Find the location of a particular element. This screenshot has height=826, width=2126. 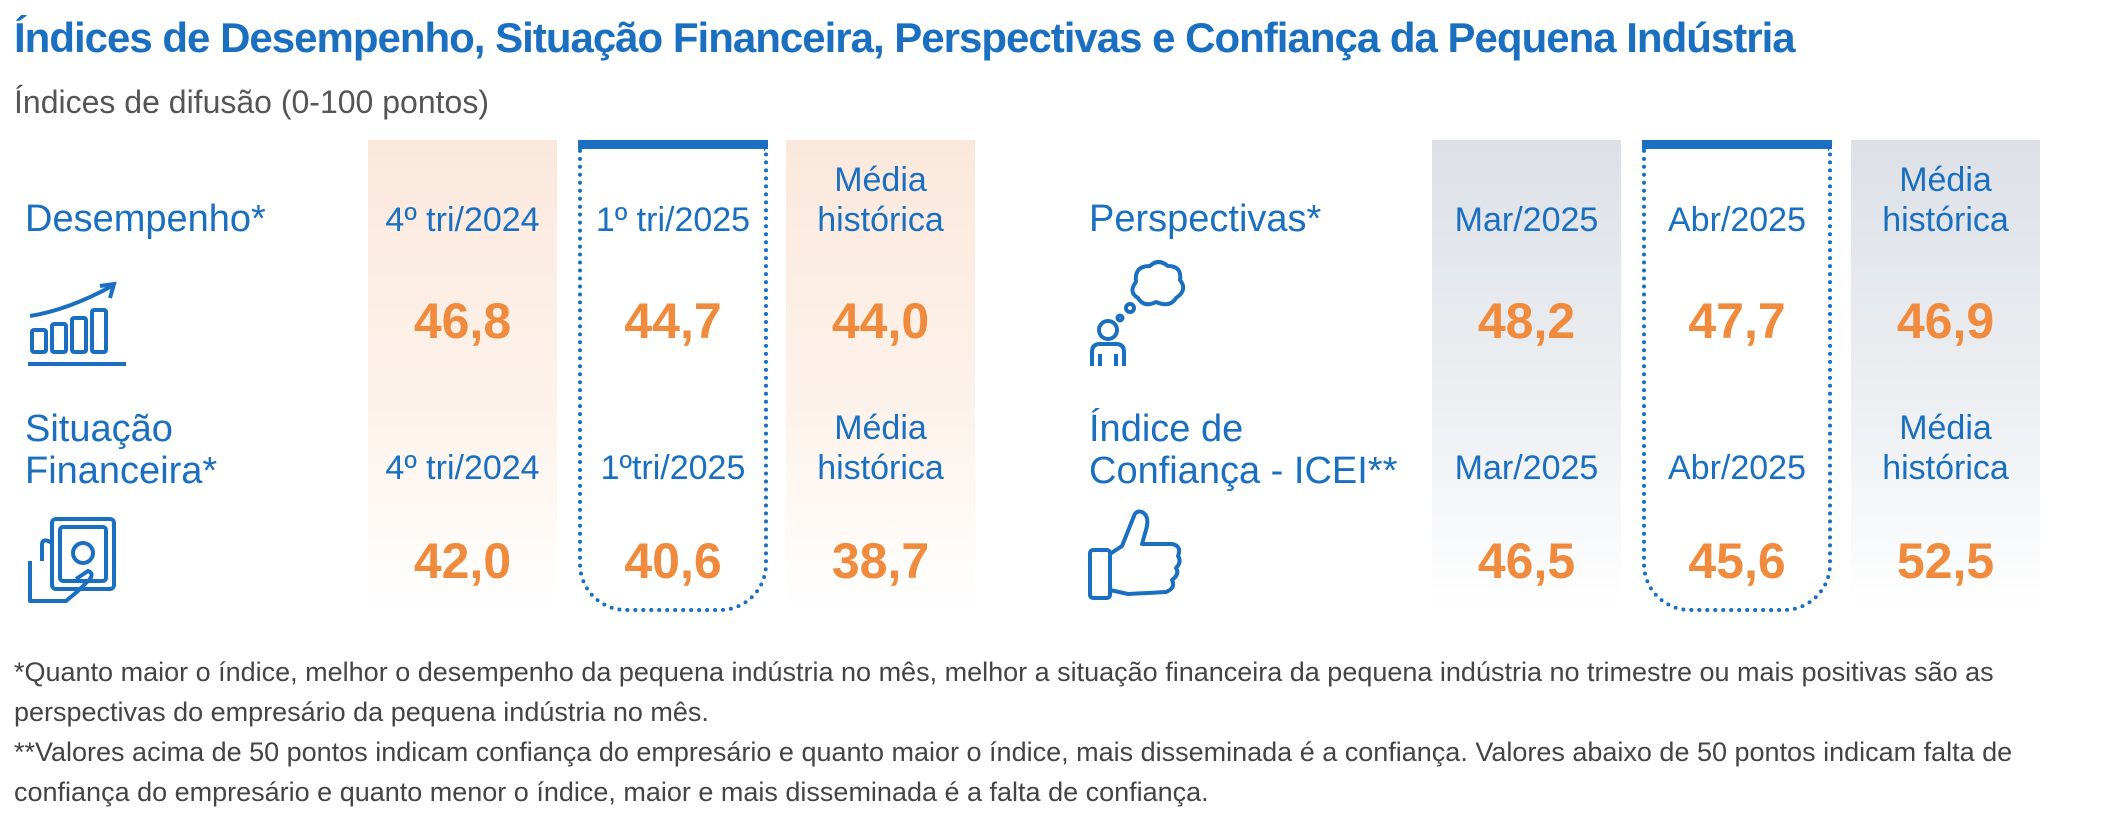

desempenho-value-2: 44,7 is located at coordinates (673, 321).